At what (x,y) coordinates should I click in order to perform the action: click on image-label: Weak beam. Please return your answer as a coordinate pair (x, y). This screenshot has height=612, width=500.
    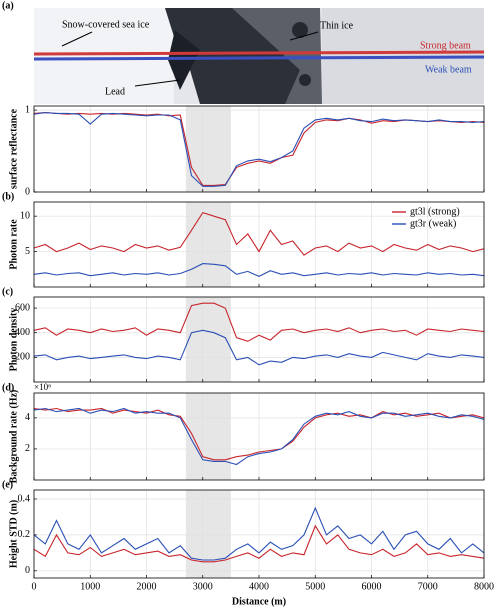
    Looking at the image, I should click on (448, 69).